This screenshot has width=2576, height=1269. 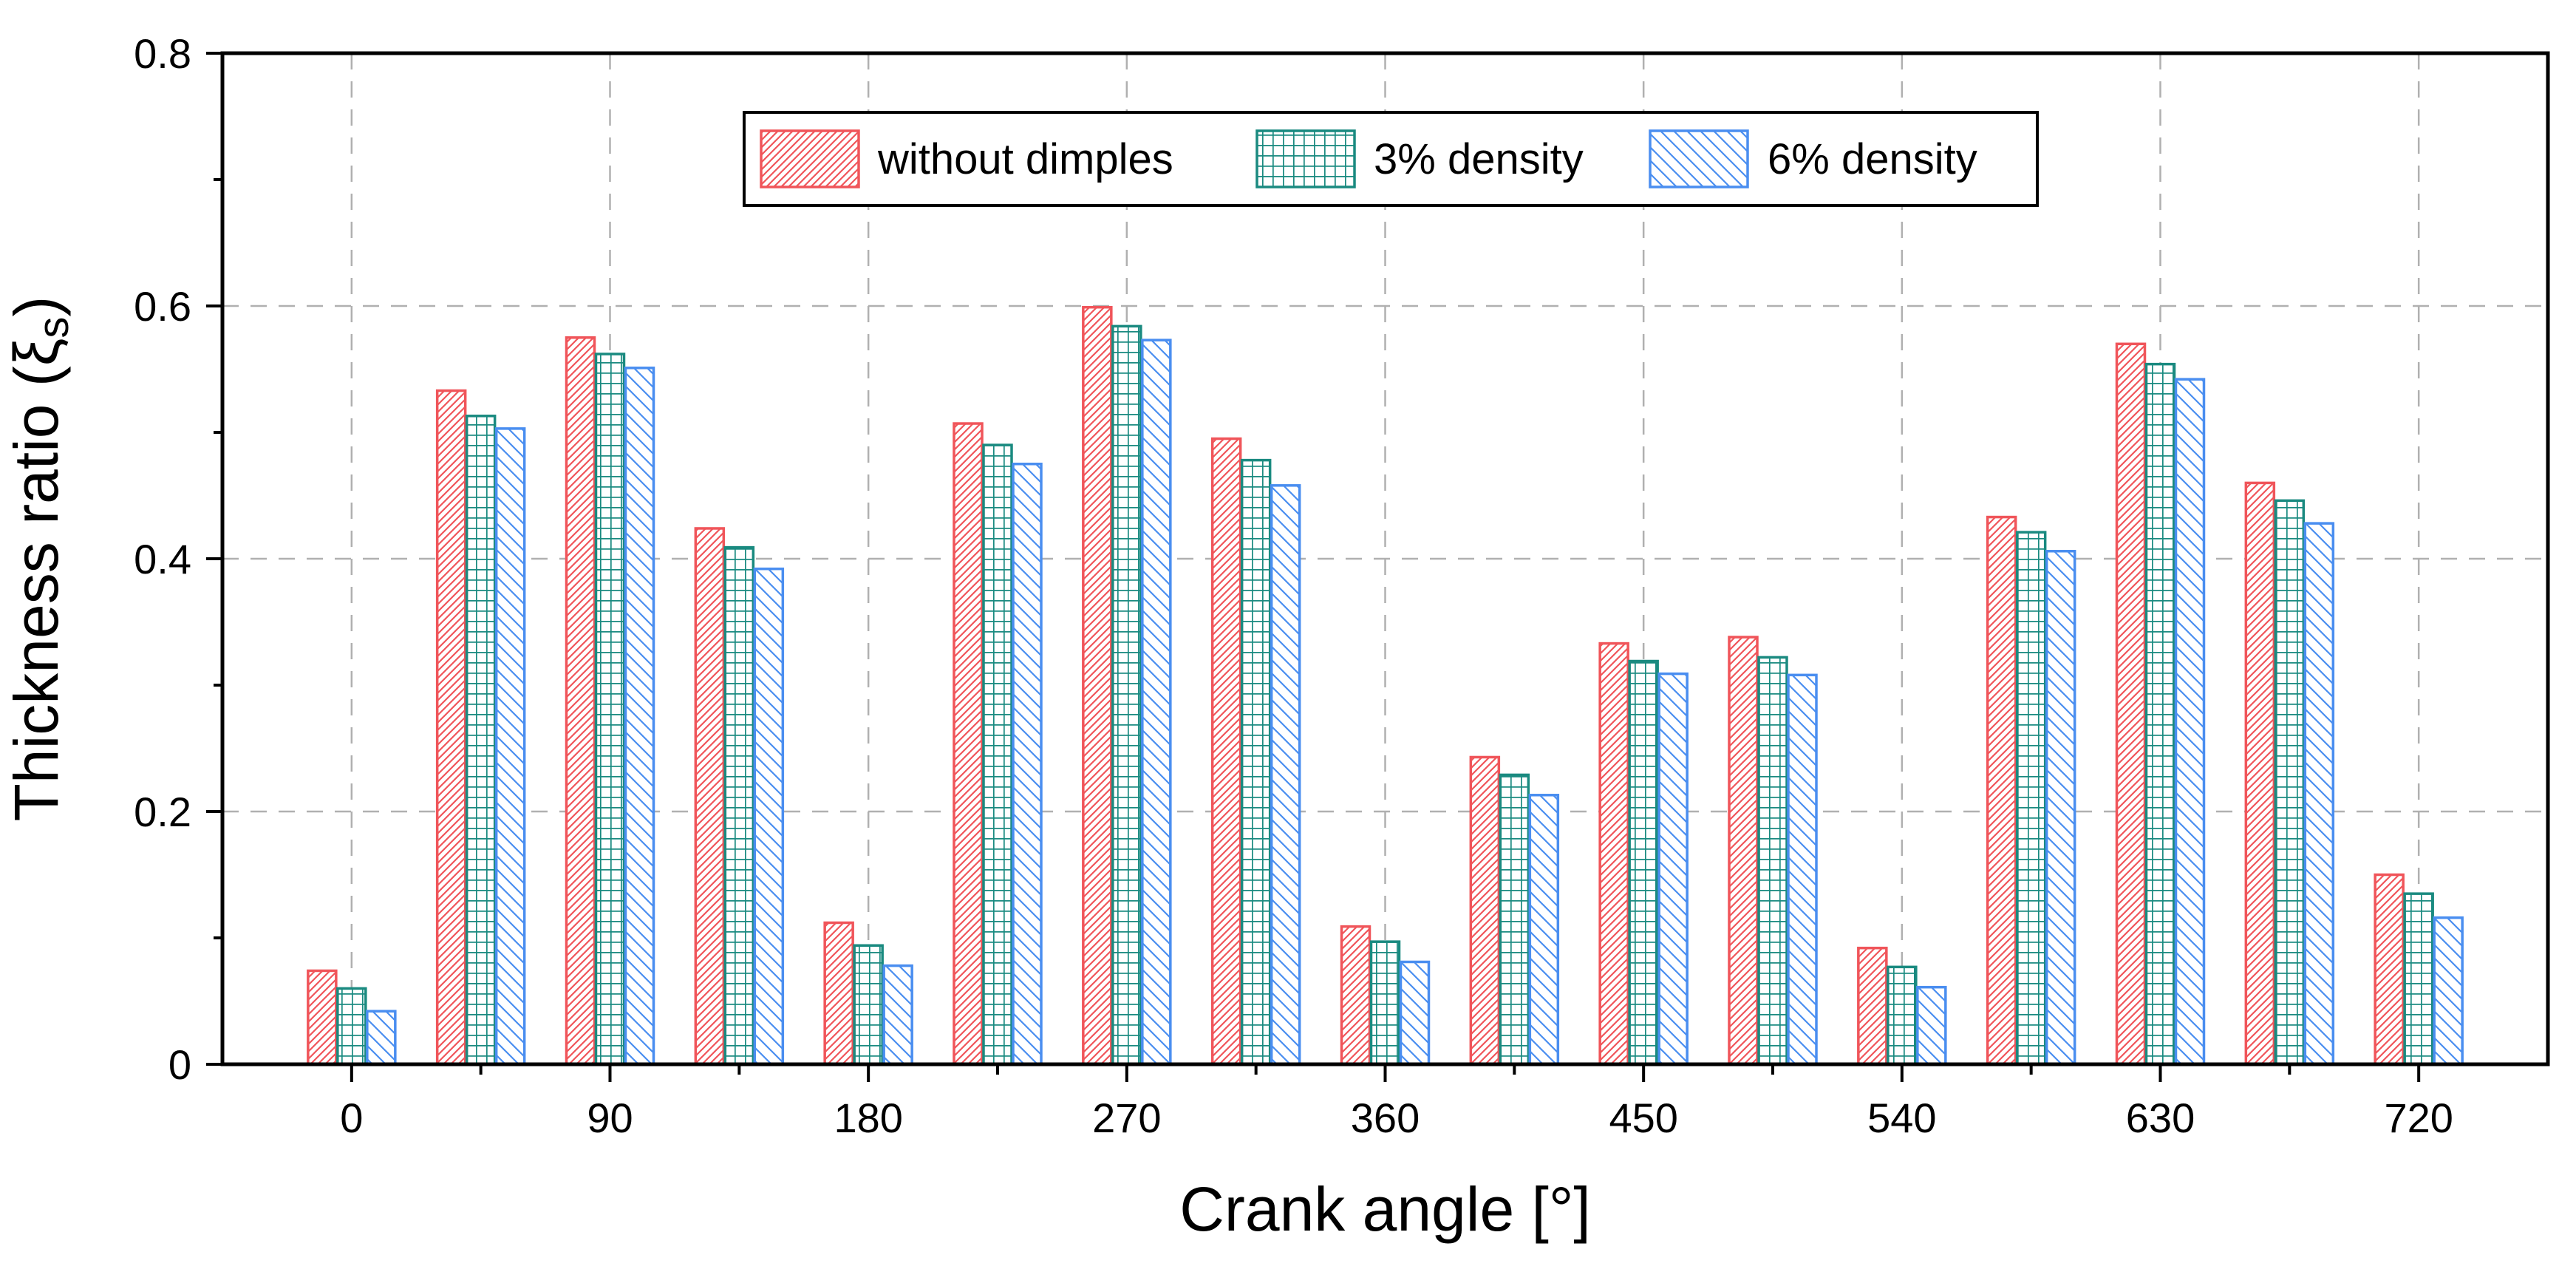 What do you see at coordinates (179, 1064) in the screenshot?
I see `y-tick-label: 0` at bounding box center [179, 1064].